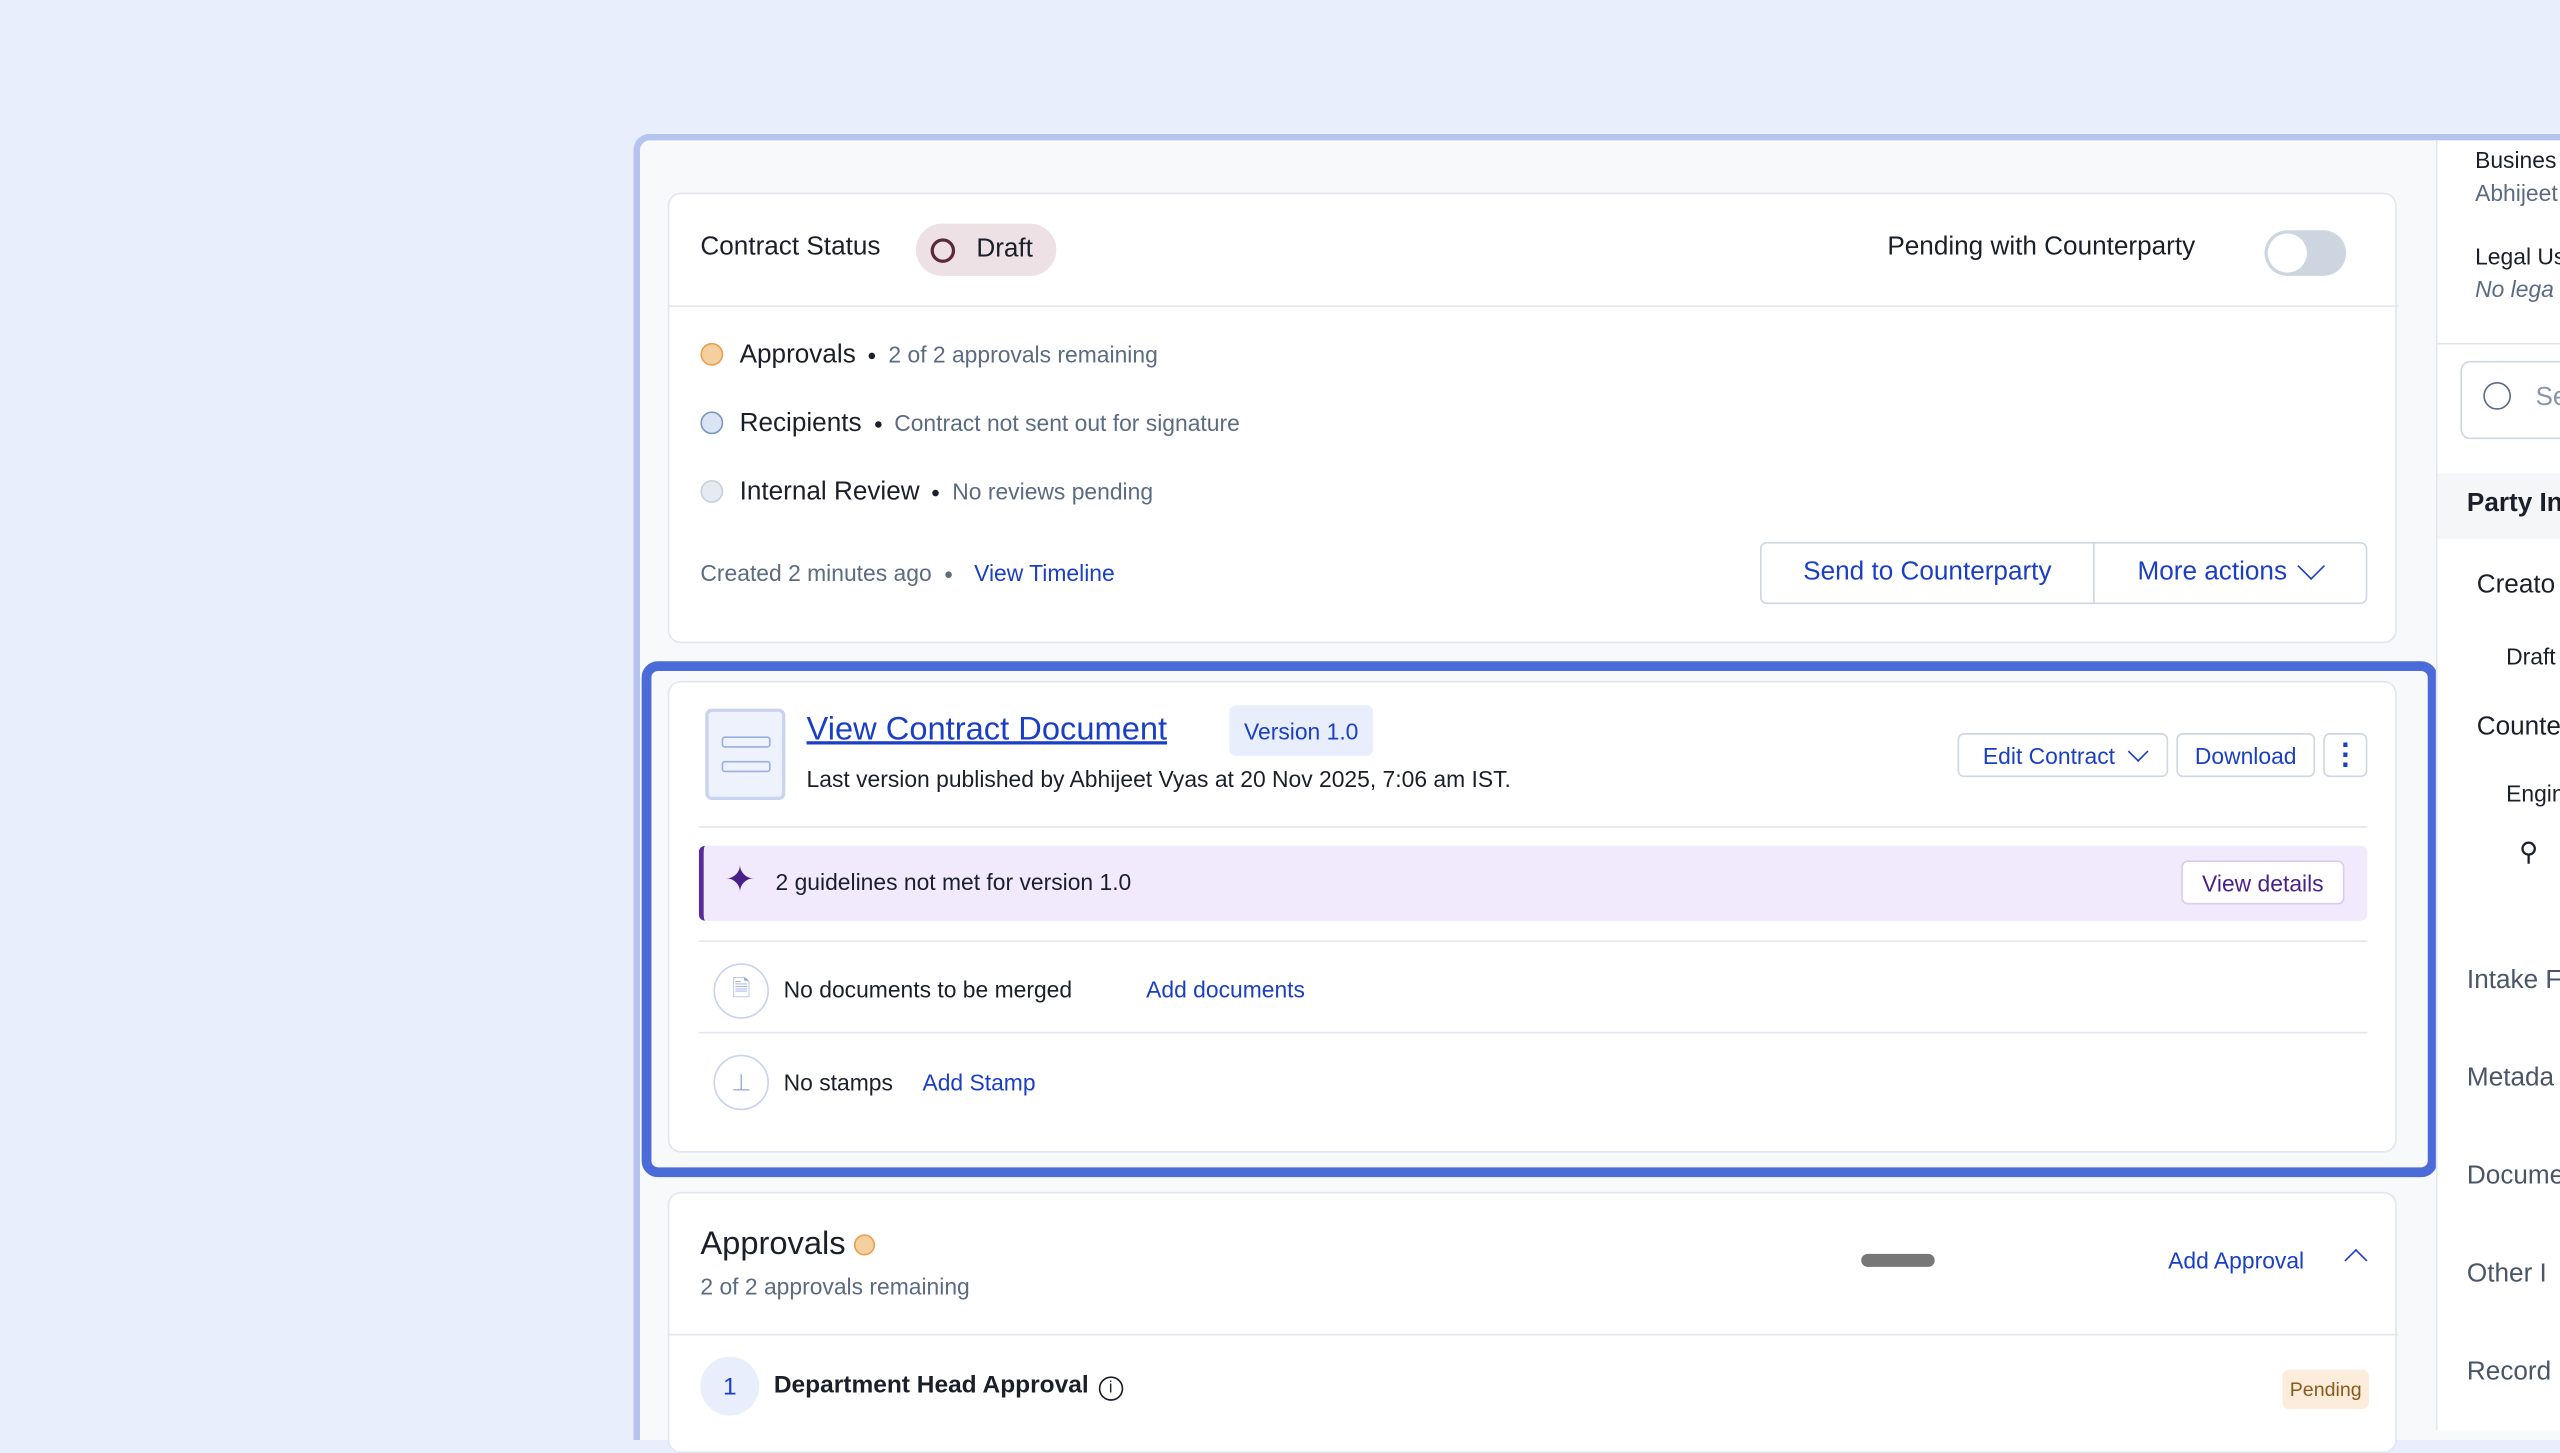 This screenshot has width=2560, height=1453. What do you see at coordinates (835, 1286) in the screenshot?
I see `approvals-subtitle: 2 of 2 approvals remaining` at bounding box center [835, 1286].